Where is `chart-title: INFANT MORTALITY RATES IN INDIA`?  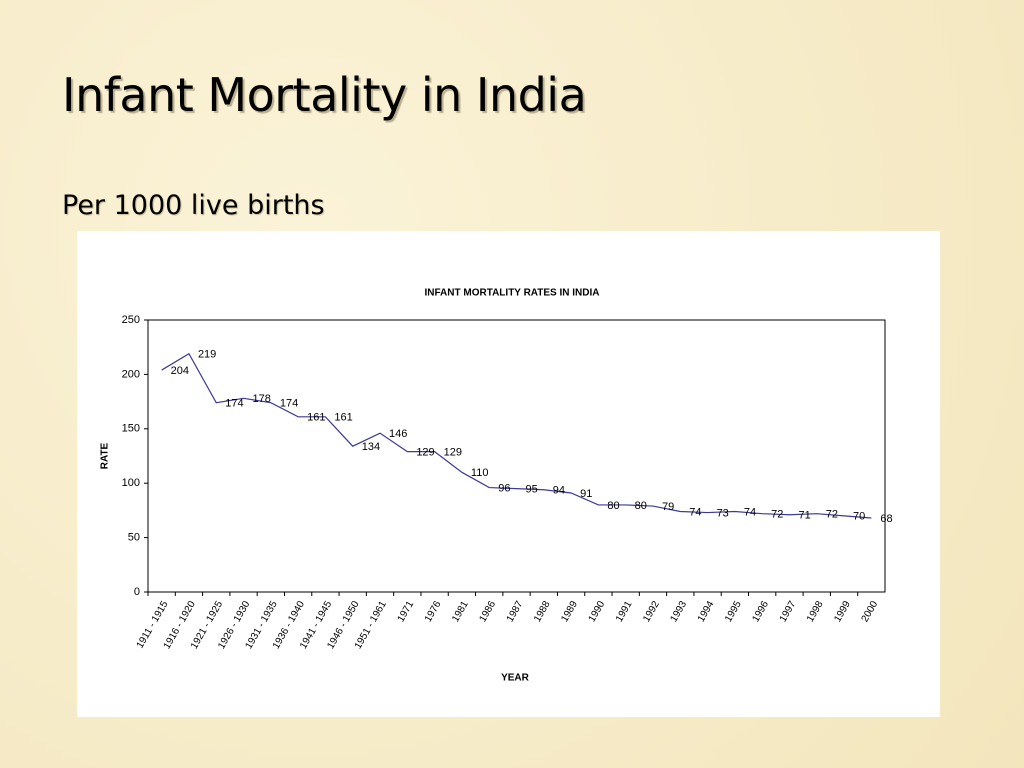 chart-title: INFANT MORTALITY RATES IN INDIA is located at coordinates (512, 293).